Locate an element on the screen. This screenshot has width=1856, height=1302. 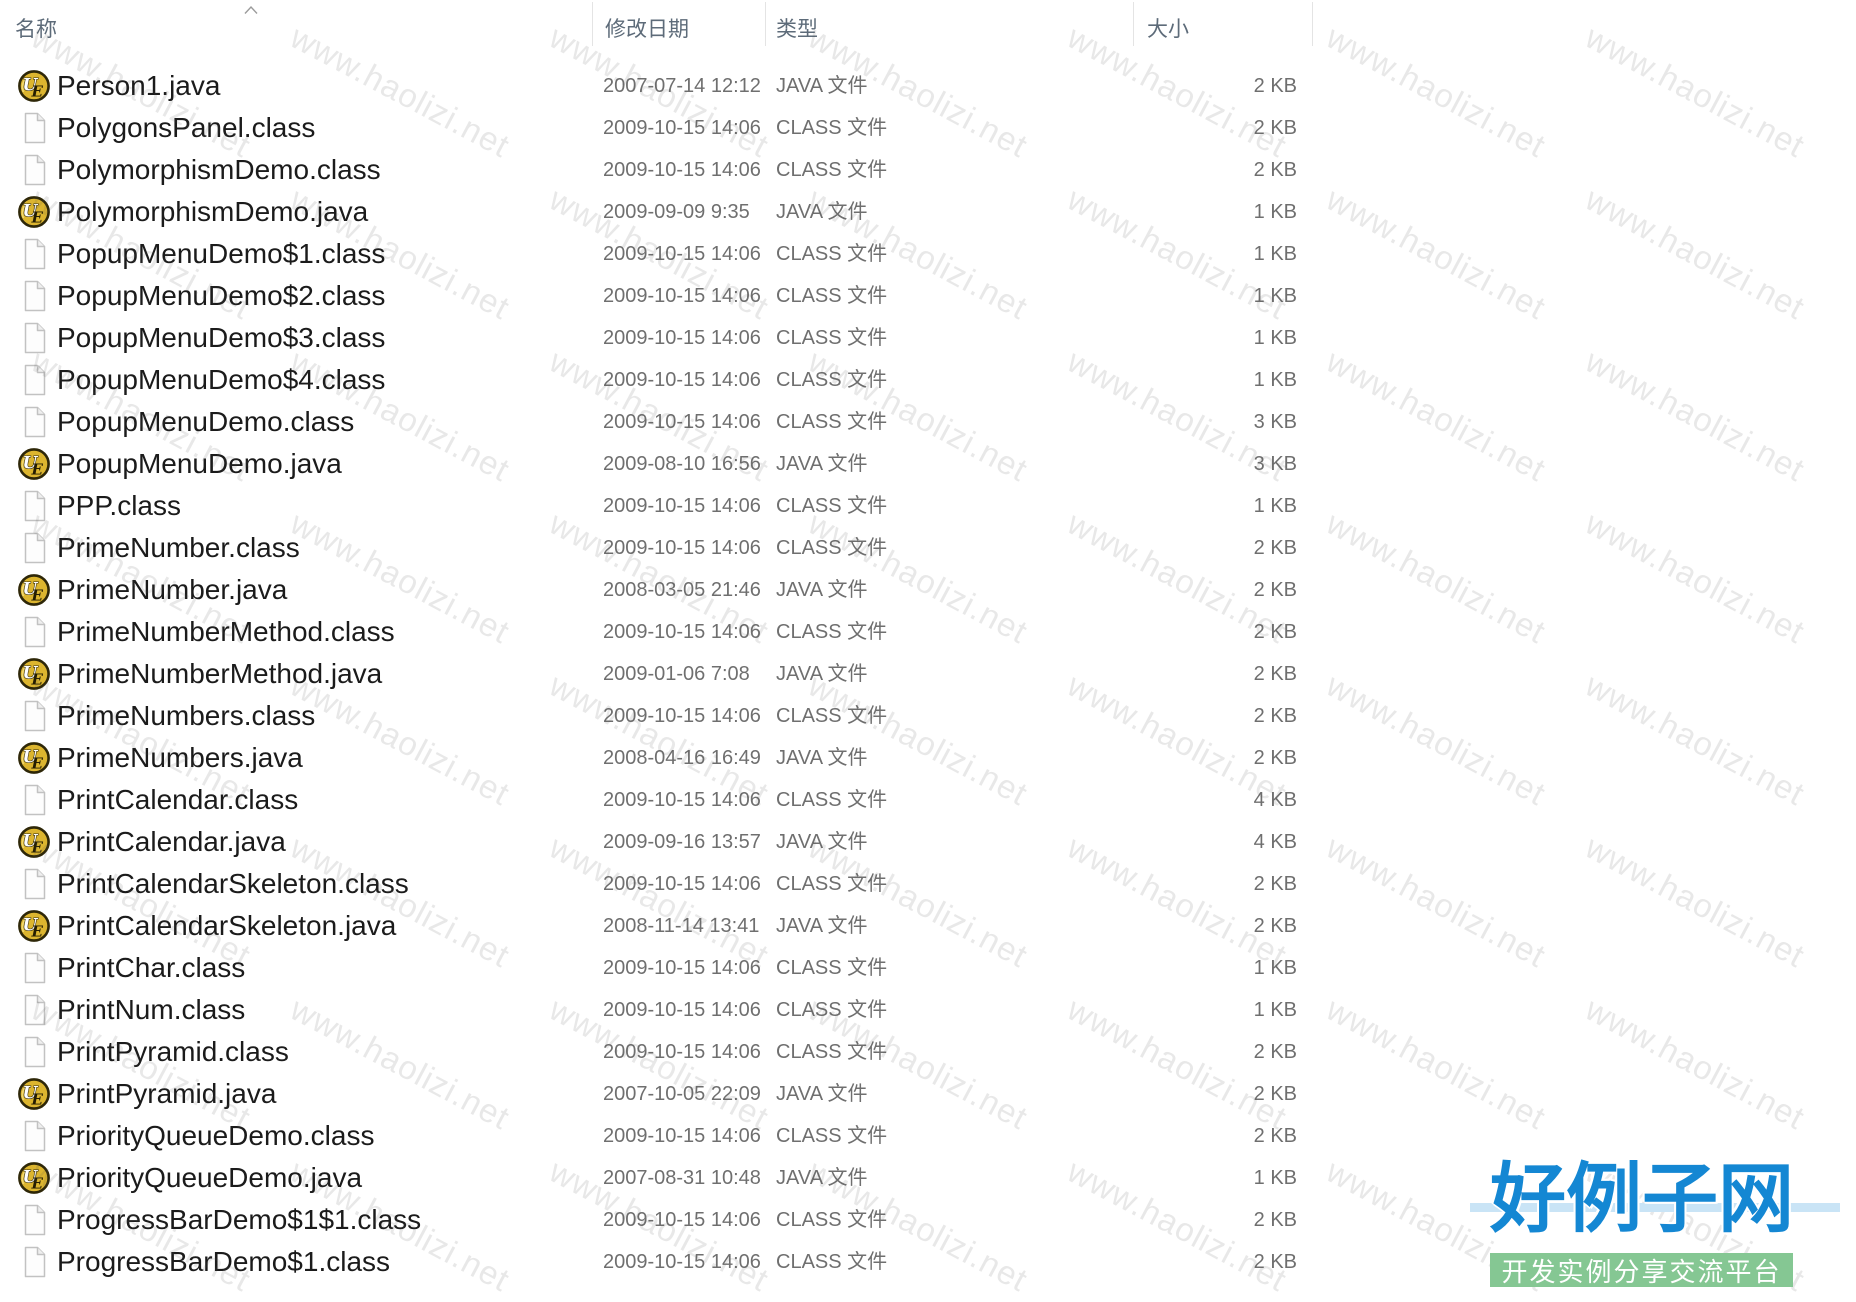
column-header-size: 大小 is located at coordinates (1168, 29).